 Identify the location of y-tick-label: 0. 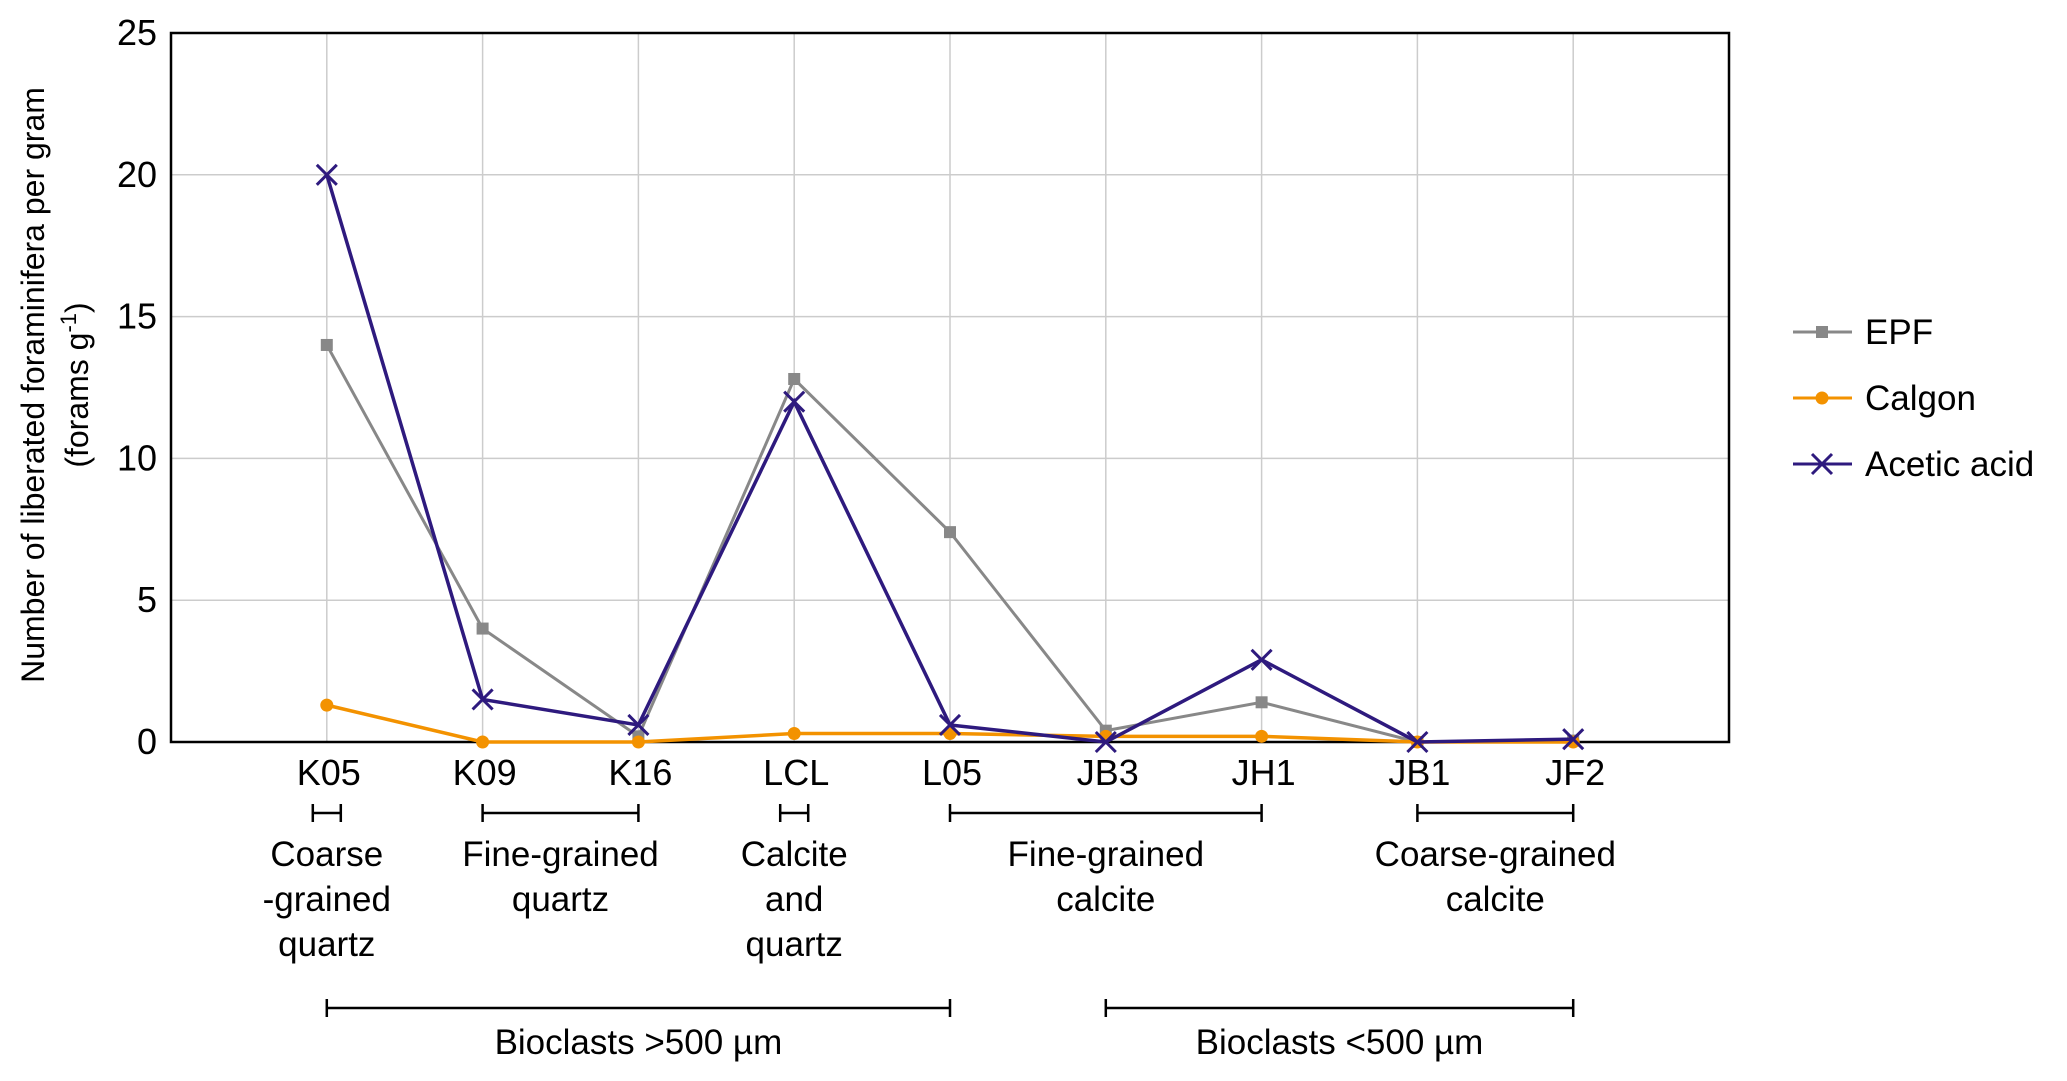
(147, 741).